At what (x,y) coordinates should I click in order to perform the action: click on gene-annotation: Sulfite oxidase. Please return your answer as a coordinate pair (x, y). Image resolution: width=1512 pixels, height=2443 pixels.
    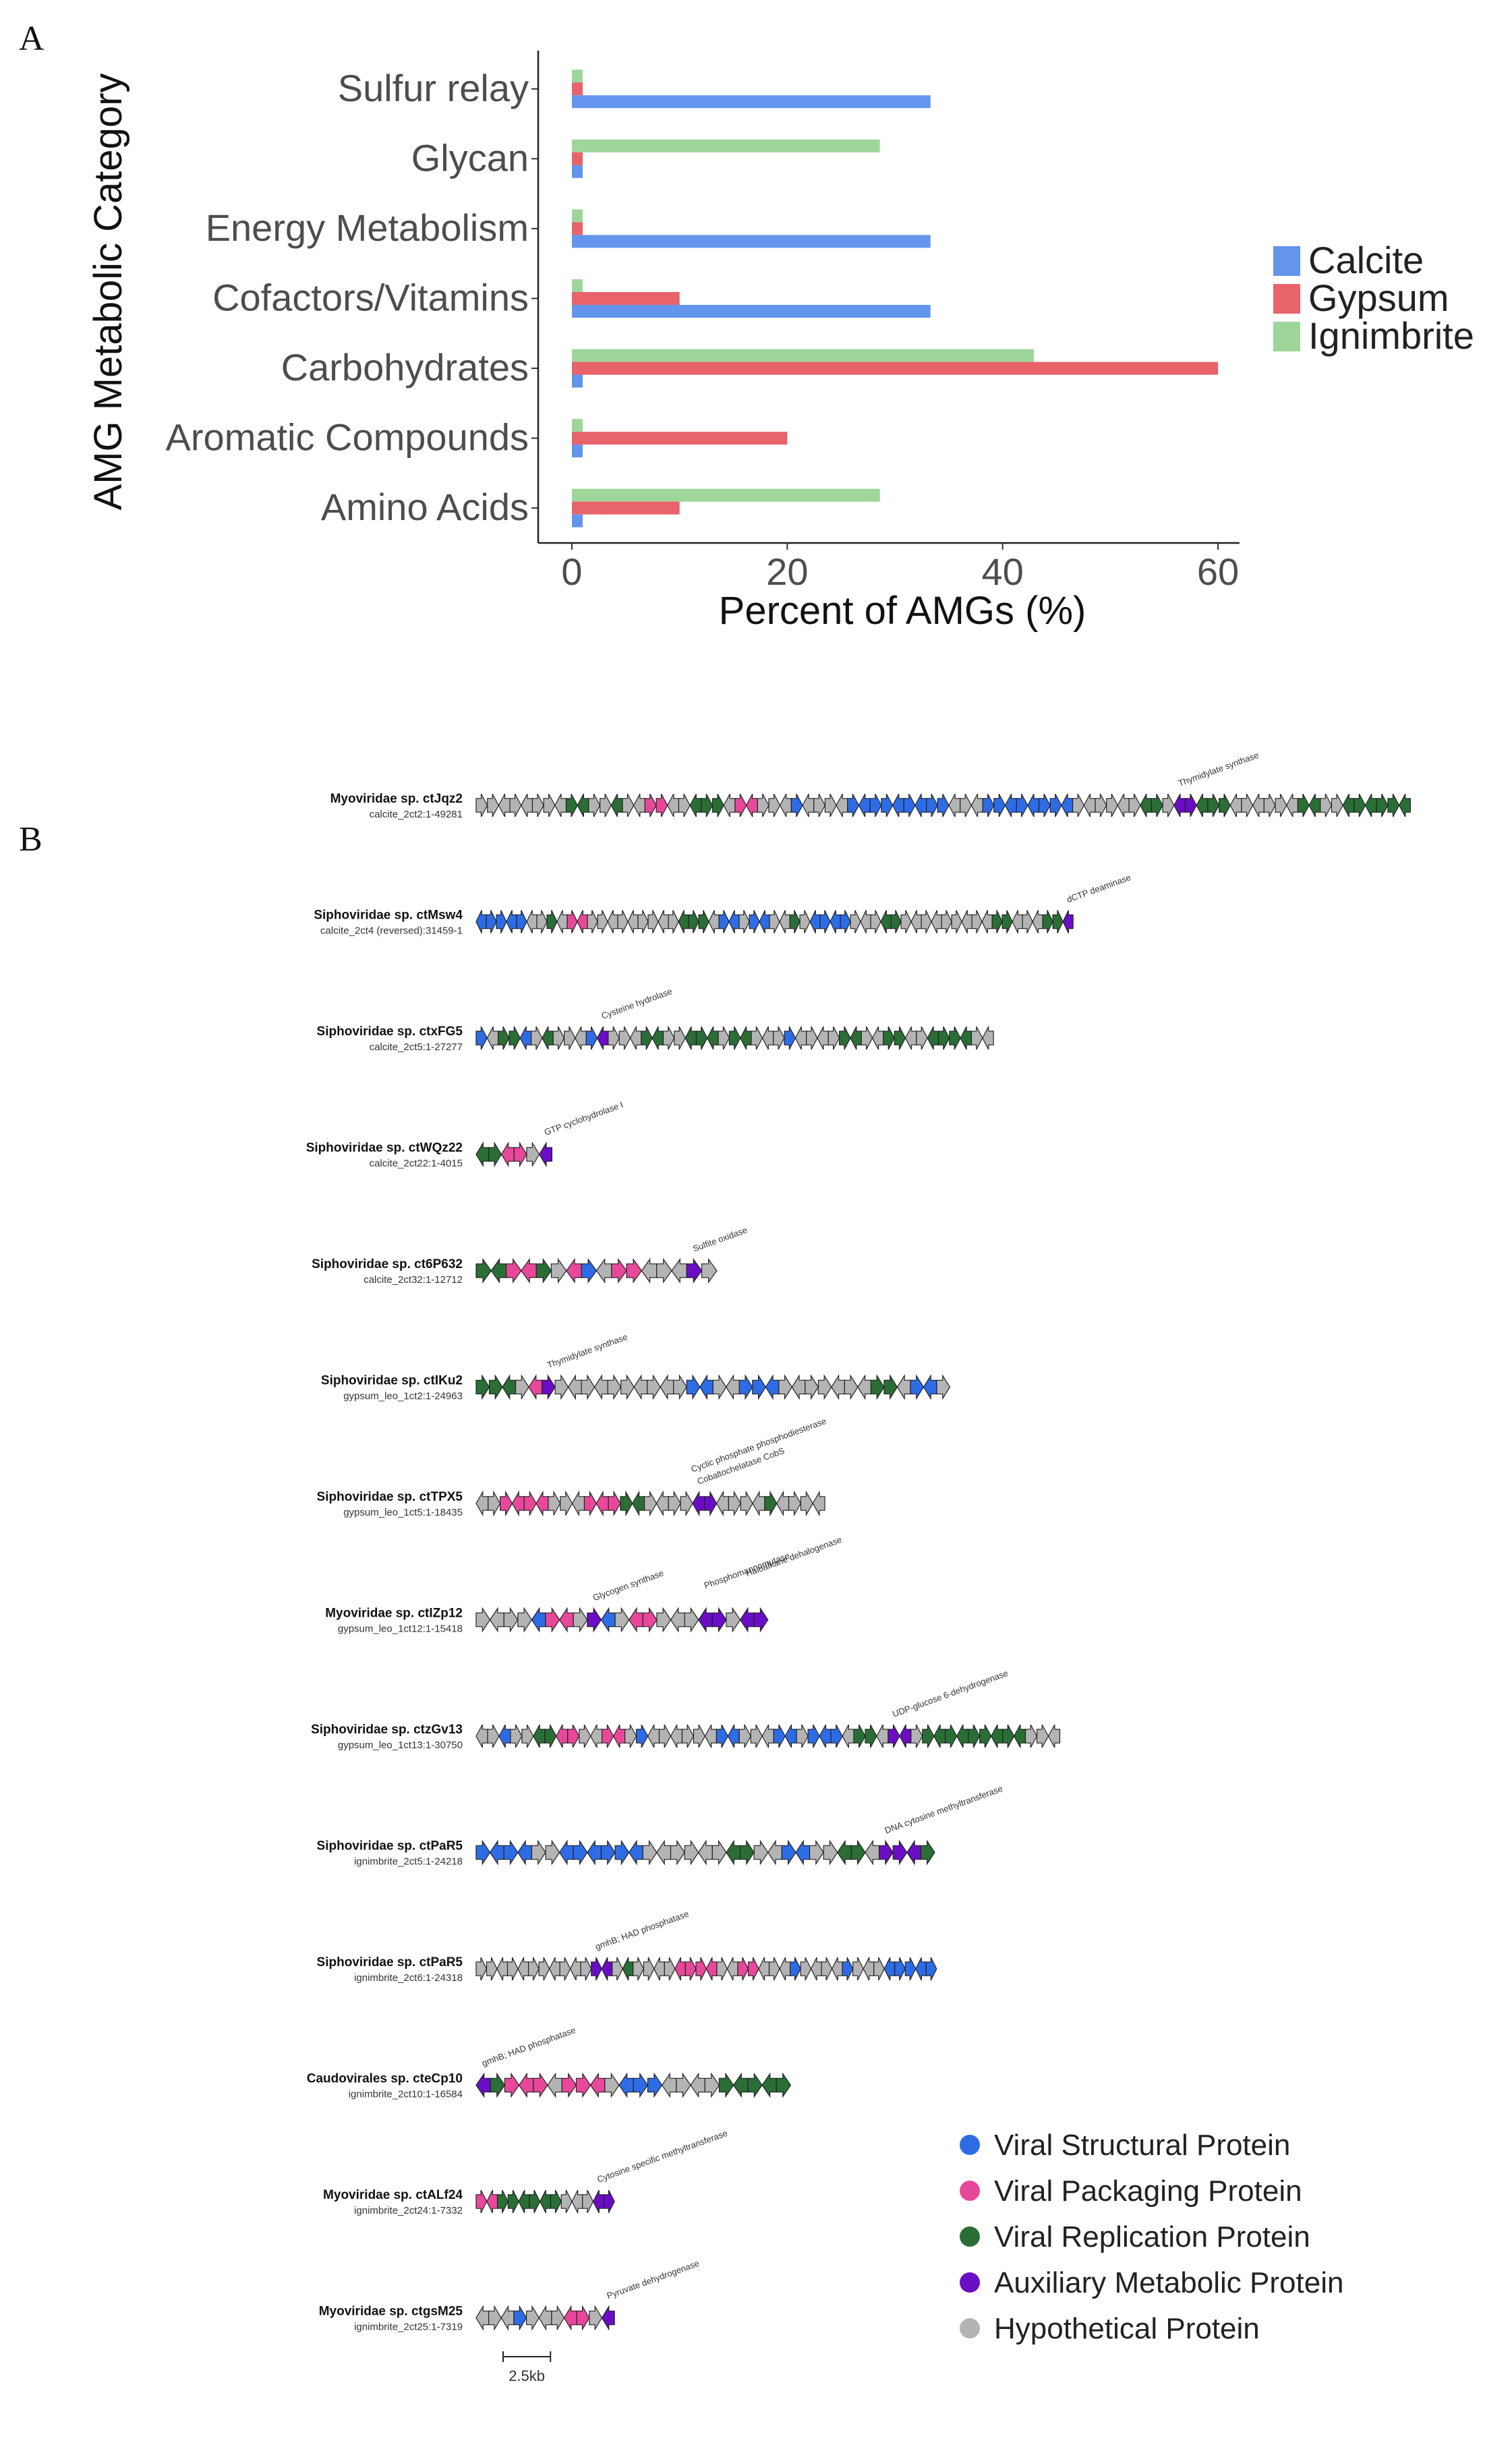
    Looking at the image, I should click on (720, 1239).